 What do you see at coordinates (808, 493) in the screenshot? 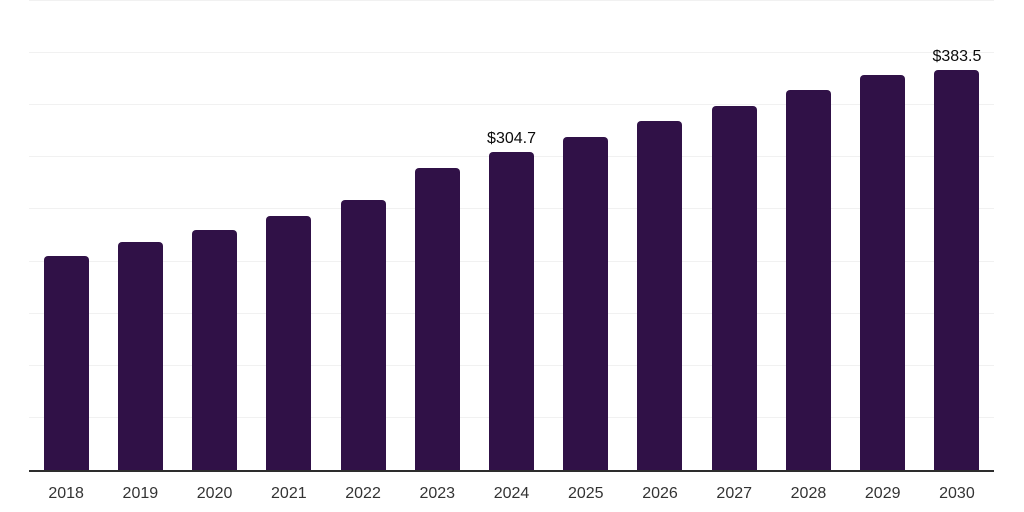
I see `x-tick-2028: 2028` at bounding box center [808, 493].